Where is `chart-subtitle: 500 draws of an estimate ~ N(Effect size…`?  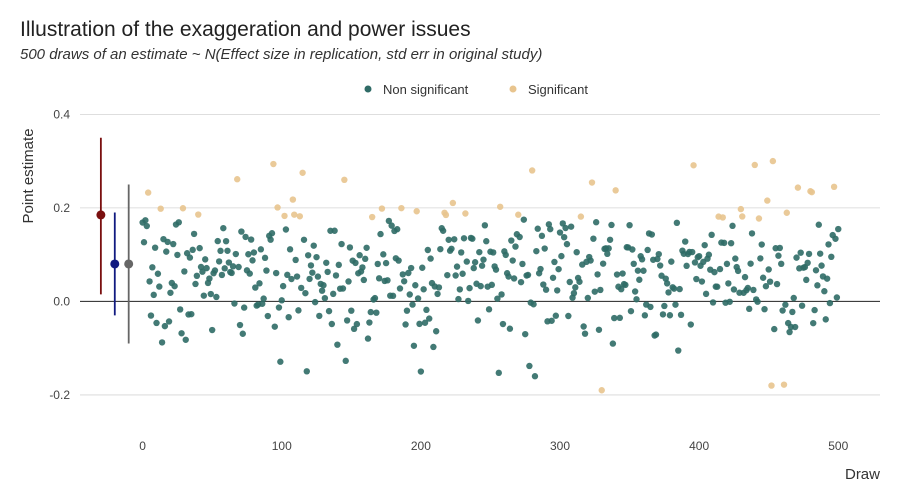
chart-subtitle: 500 draws of an estimate ~ N(Effect size… is located at coordinates (281, 54).